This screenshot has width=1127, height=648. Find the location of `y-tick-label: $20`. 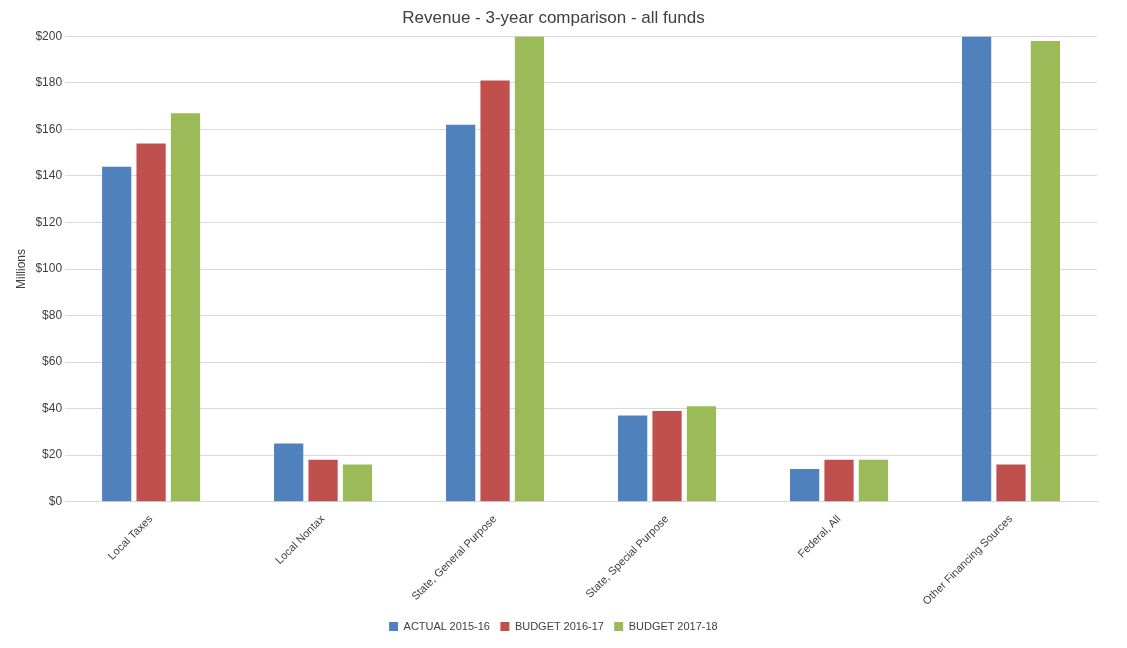

y-tick-label: $20 is located at coordinates (52, 454).